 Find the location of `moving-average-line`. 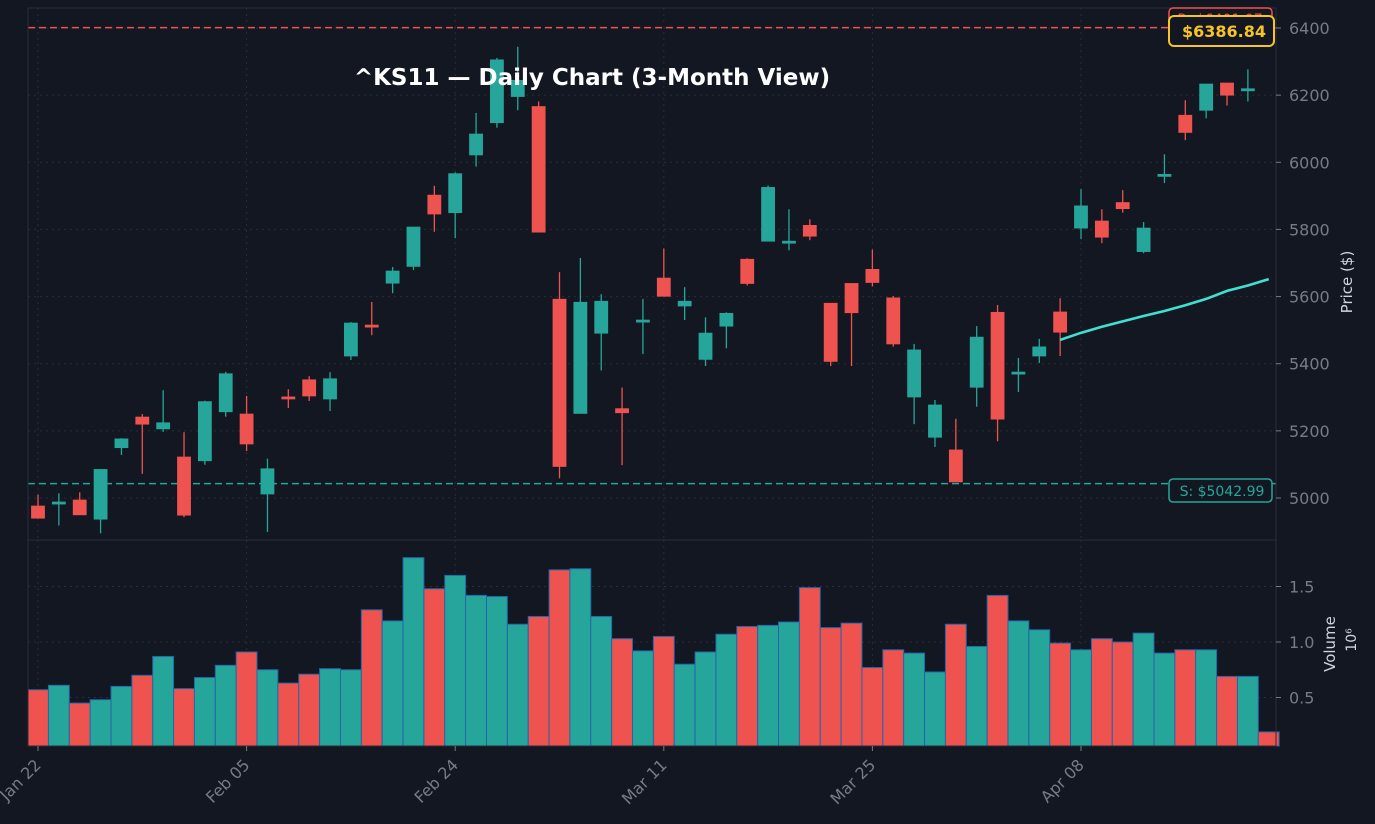

moving-average-line is located at coordinates (1164, 309).